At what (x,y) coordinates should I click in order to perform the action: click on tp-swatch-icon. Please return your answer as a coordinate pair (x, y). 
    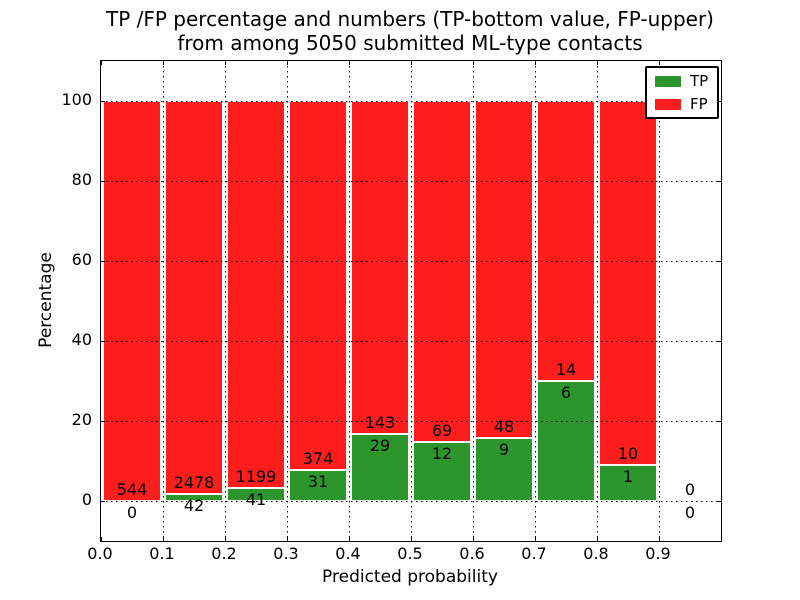
    Looking at the image, I should click on (668, 81).